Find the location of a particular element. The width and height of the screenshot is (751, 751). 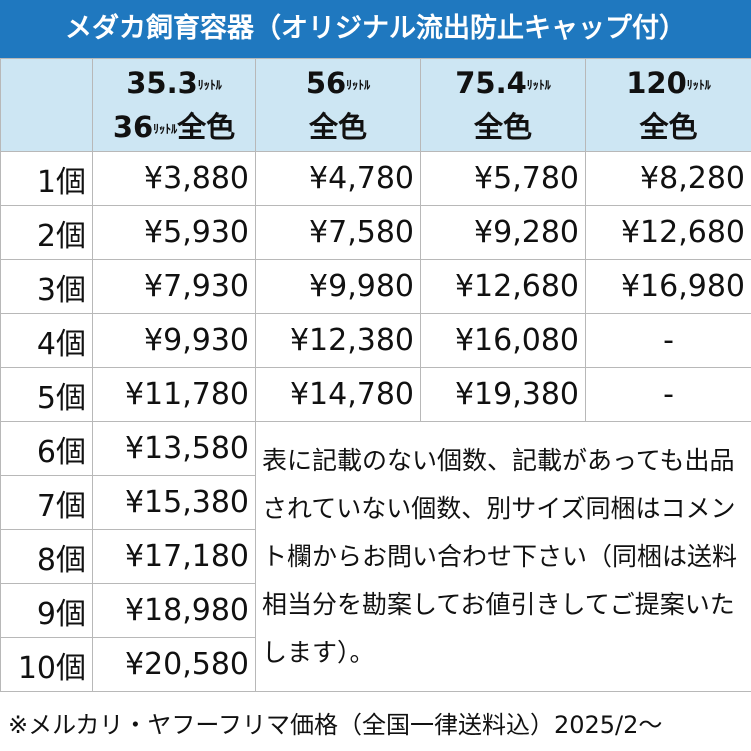

row-label: 6個 is located at coordinates (46, 448).